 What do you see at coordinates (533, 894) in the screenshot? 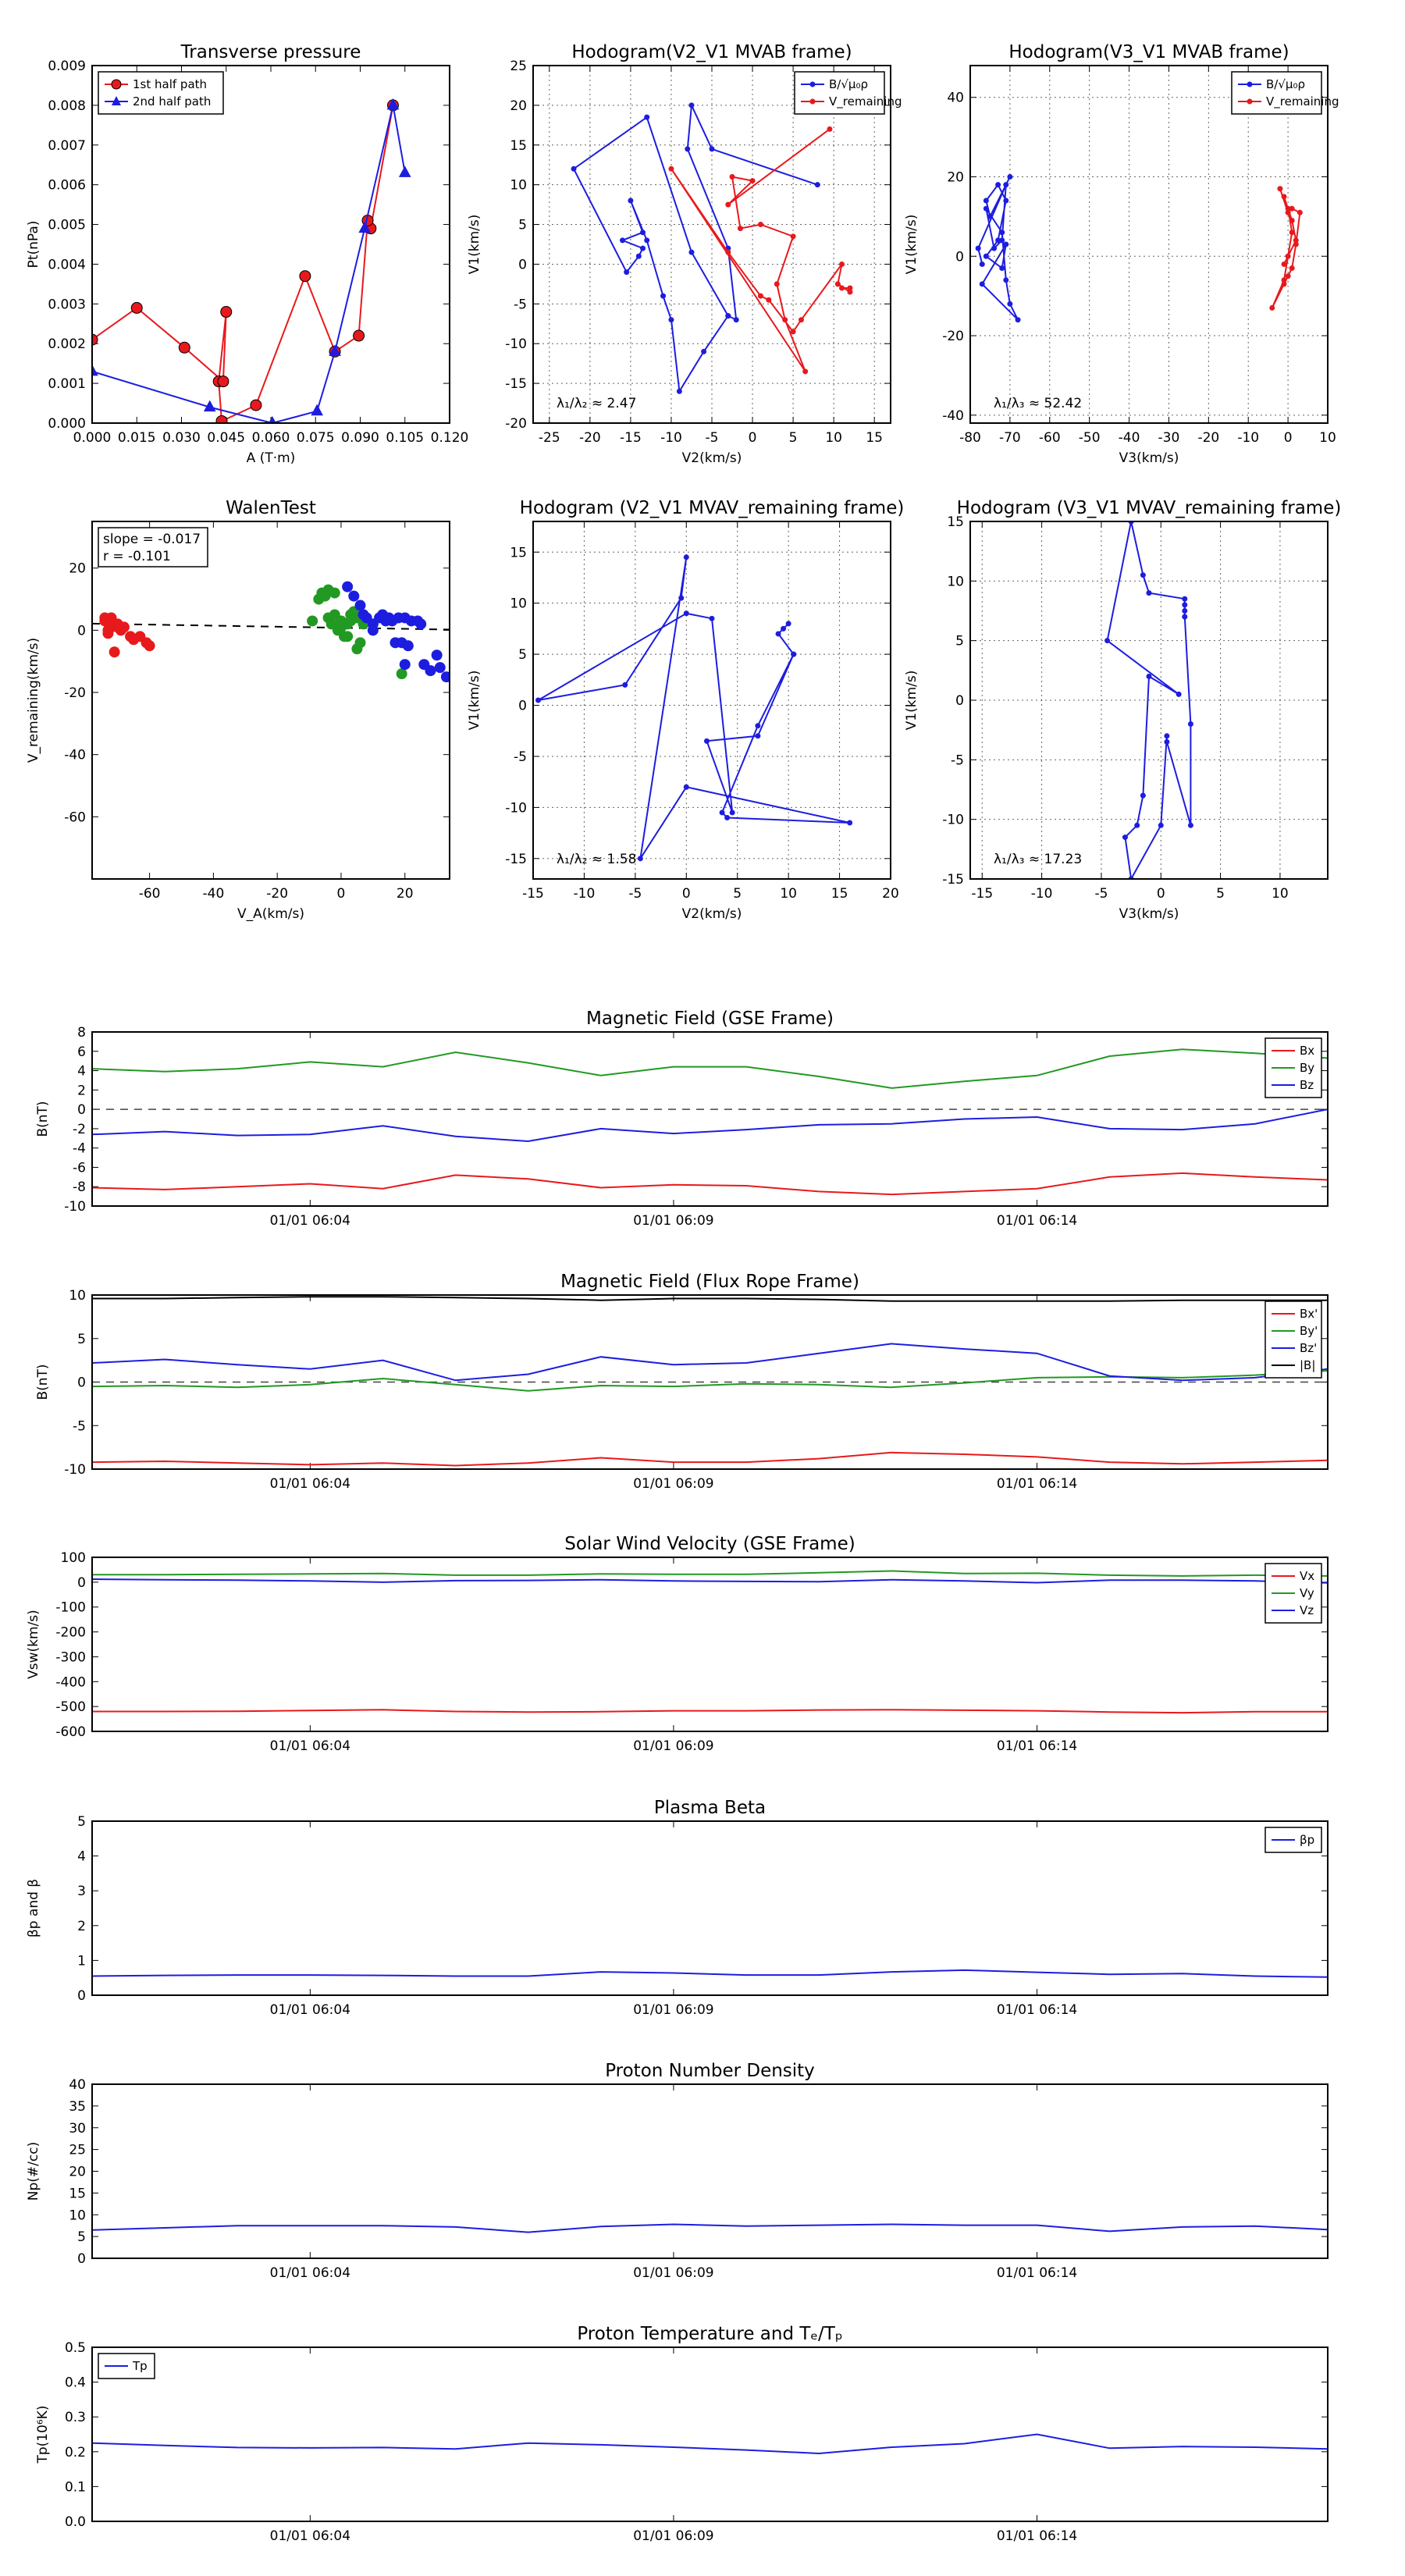
I see `x-tick-label: -15` at bounding box center [533, 894].